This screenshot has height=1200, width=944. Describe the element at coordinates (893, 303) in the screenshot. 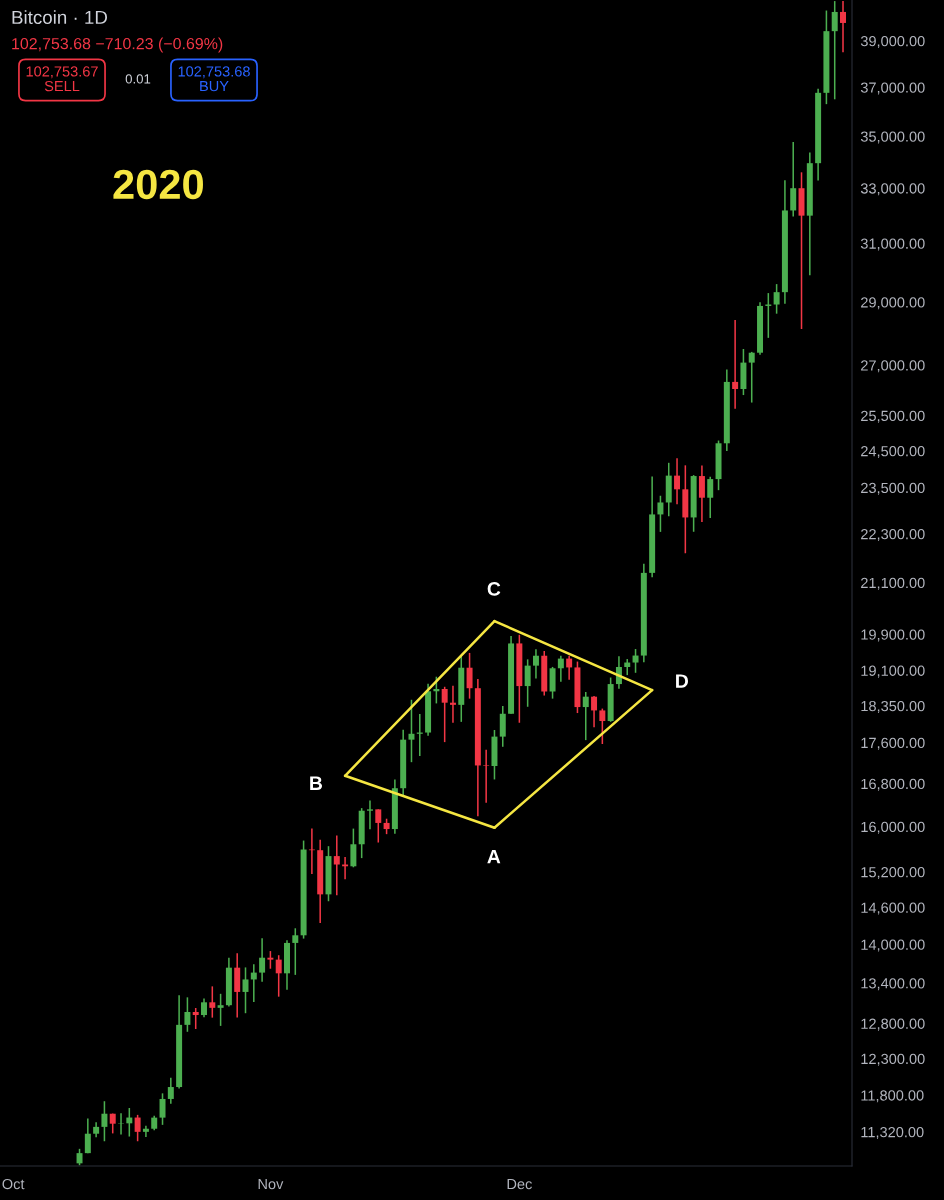

I see `y-tick-label: 29,000.00` at that location.